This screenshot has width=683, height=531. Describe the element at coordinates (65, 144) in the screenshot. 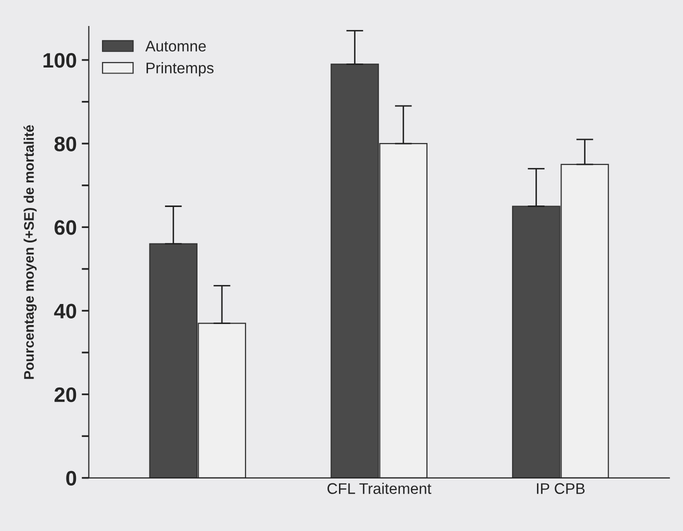

I see `y-tick-label: 80` at that location.